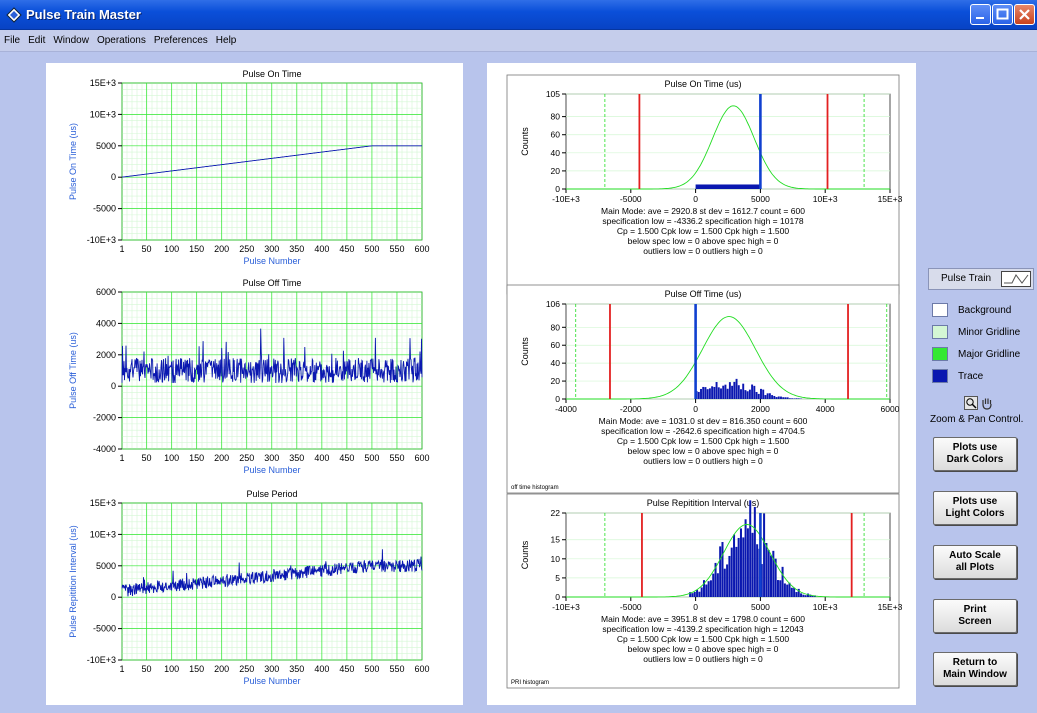  I want to click on y-axis-label: Counts, so click(525, 141).